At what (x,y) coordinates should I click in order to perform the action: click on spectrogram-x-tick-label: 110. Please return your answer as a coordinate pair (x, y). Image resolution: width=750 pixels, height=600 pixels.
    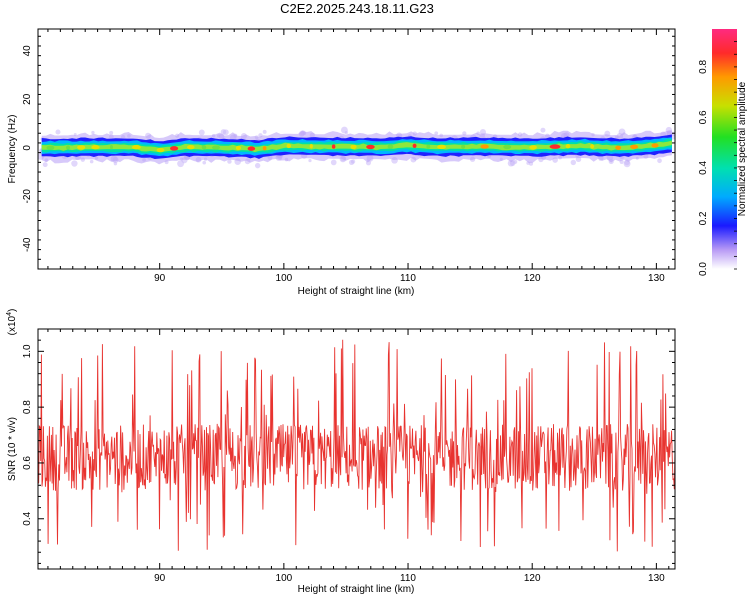
    Looking at the image, I should click on (408, 278).